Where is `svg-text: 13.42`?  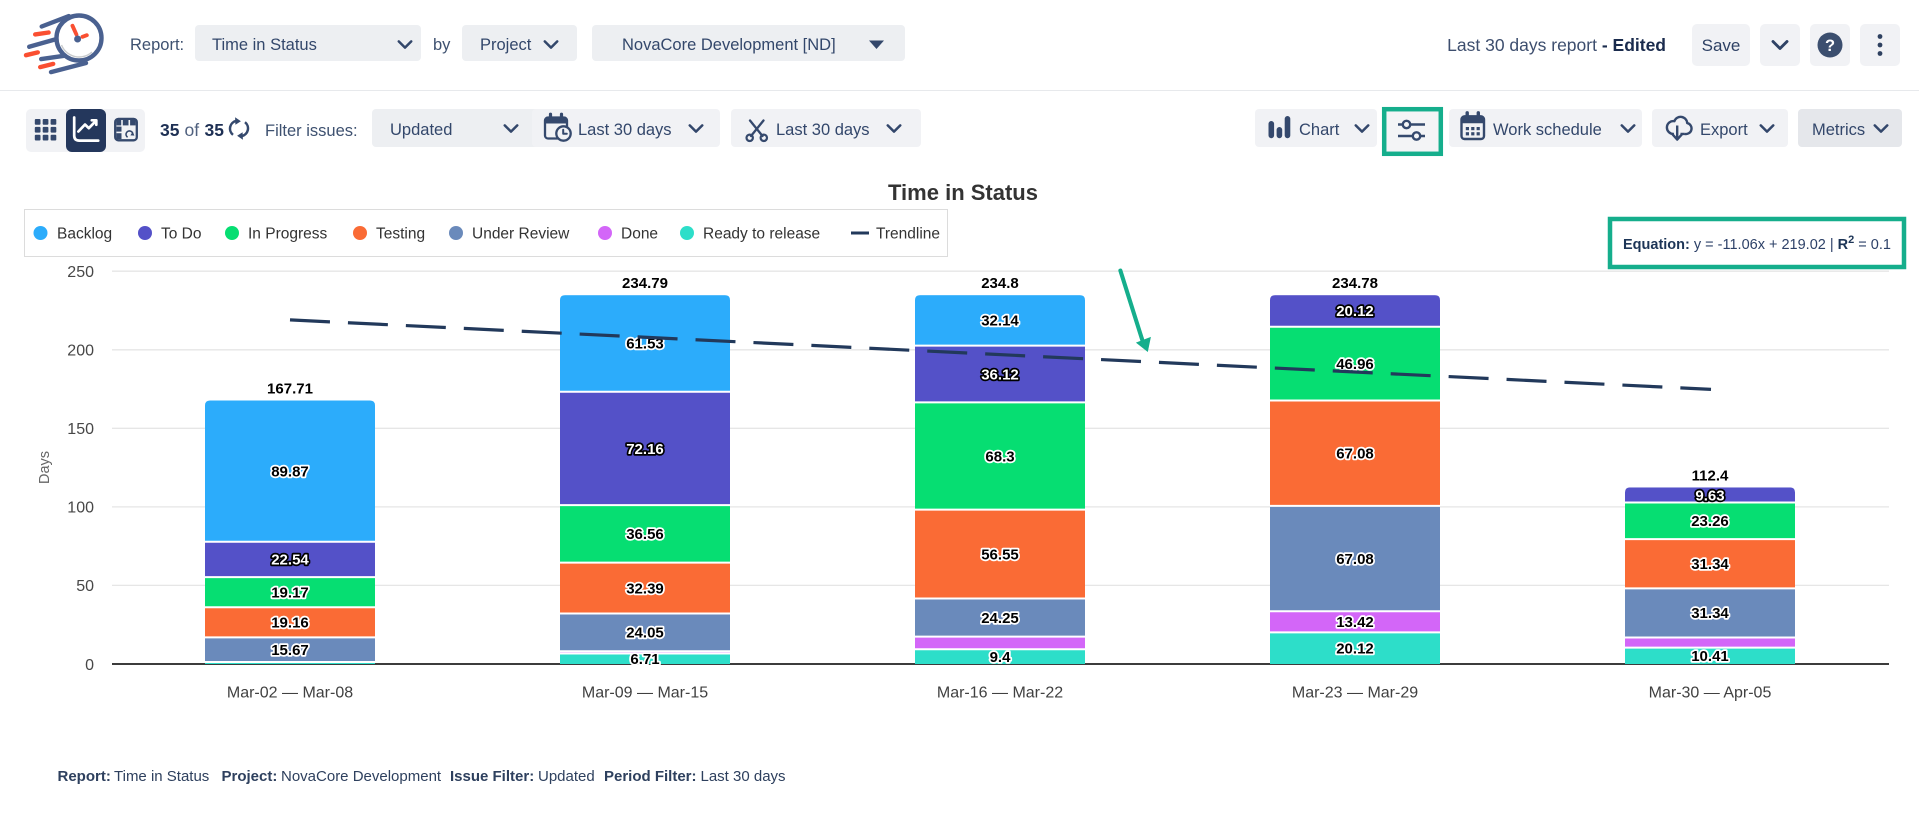 svg-text: 13.42 is located at coordinates (1355, 622).